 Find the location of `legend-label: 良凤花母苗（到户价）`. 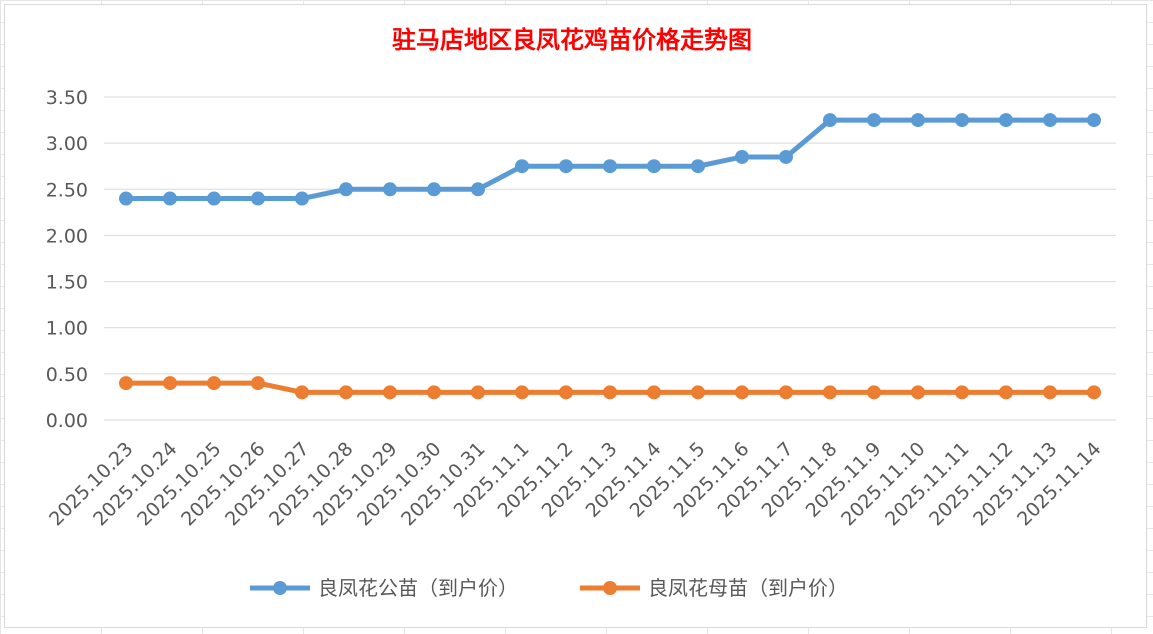

legend-label: 良凤花母苗（到户价） is located at coordinates (748, 588).